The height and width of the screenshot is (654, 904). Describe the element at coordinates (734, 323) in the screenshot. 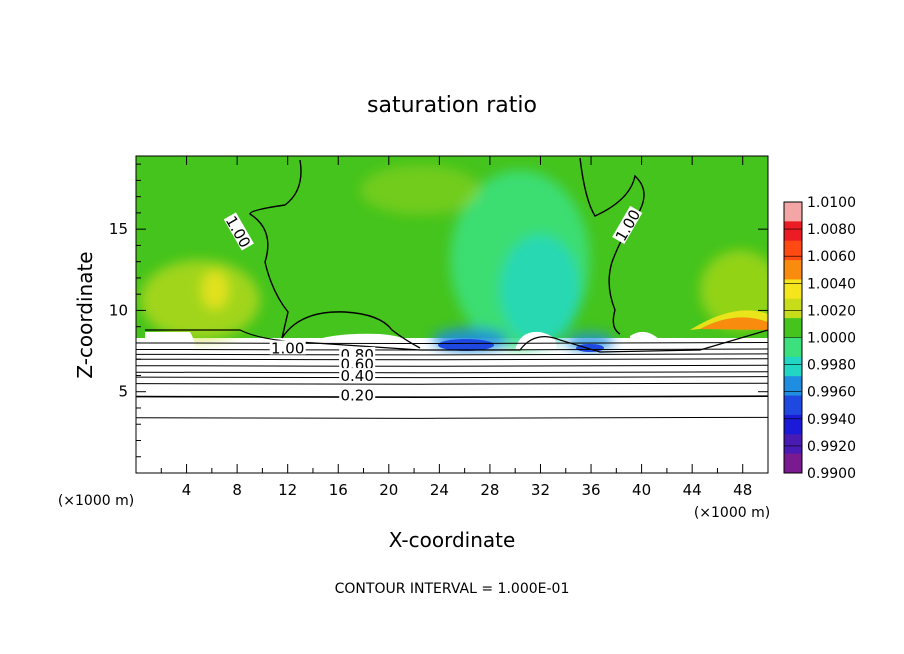

I see `field-patch-orange-crest` at that location.